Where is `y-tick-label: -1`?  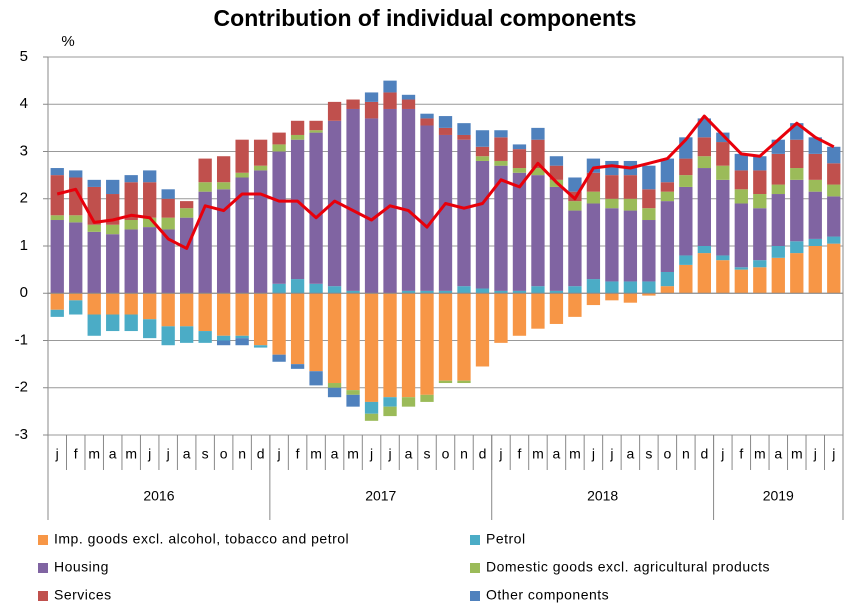 y-tick-label: -1 is located at coordinates (21, 339).